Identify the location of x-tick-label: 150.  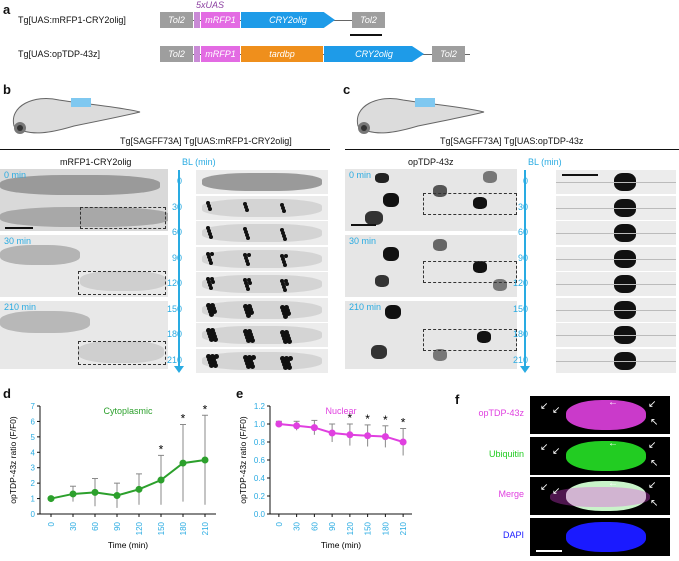
(161, 528).